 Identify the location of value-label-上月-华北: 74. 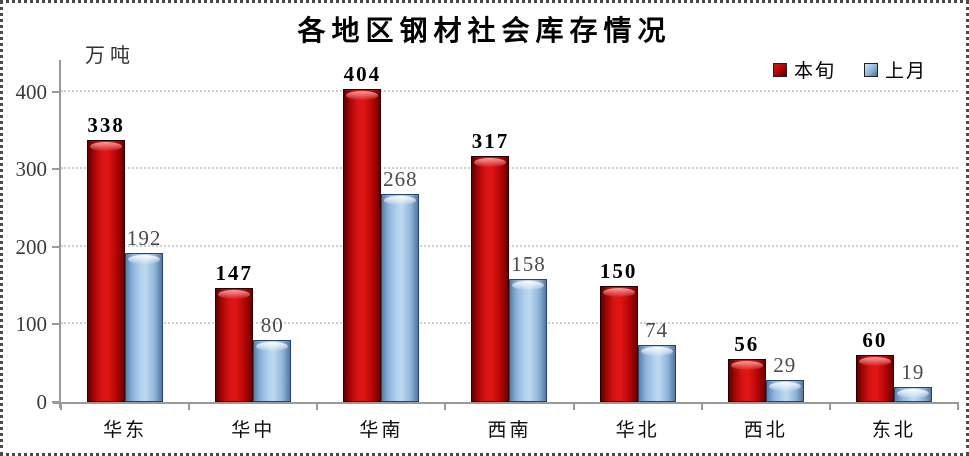
(657, 329).